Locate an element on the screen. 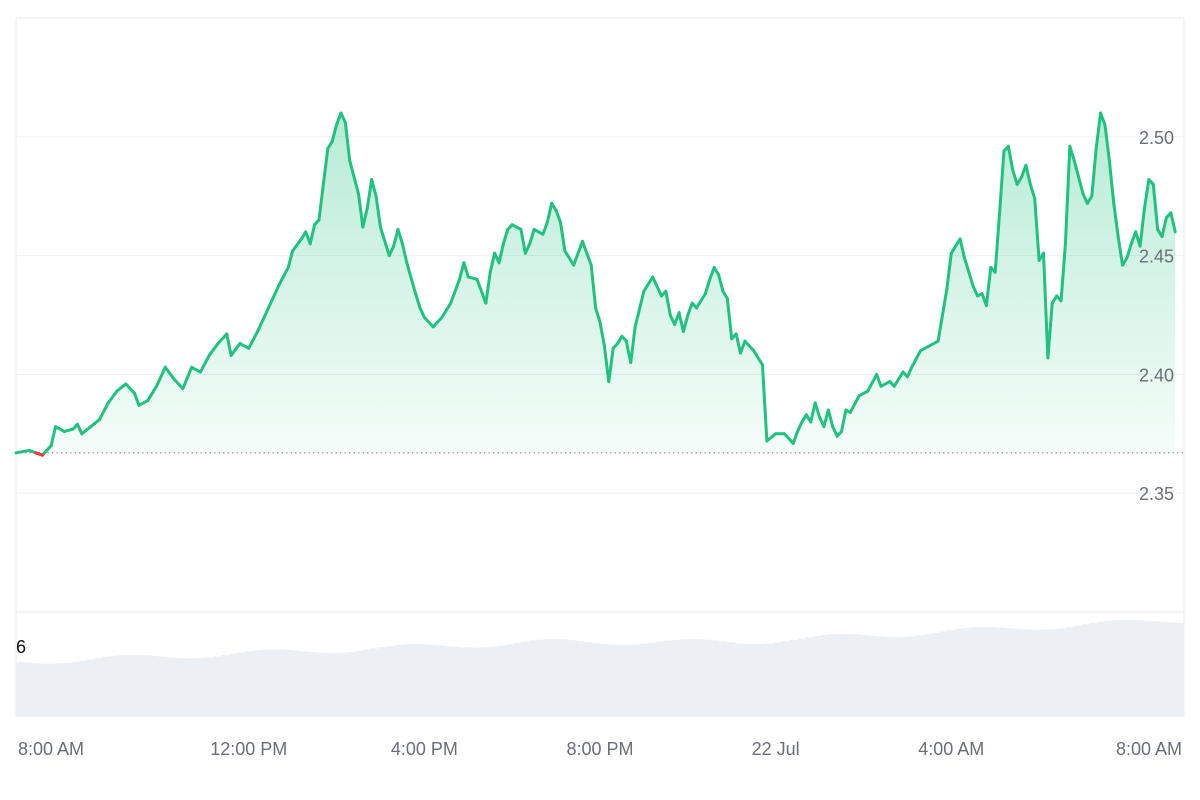 This screenshot has width=1200, height=800. x-tick-label: 4:00 AM is located at coordinates (951, 749).